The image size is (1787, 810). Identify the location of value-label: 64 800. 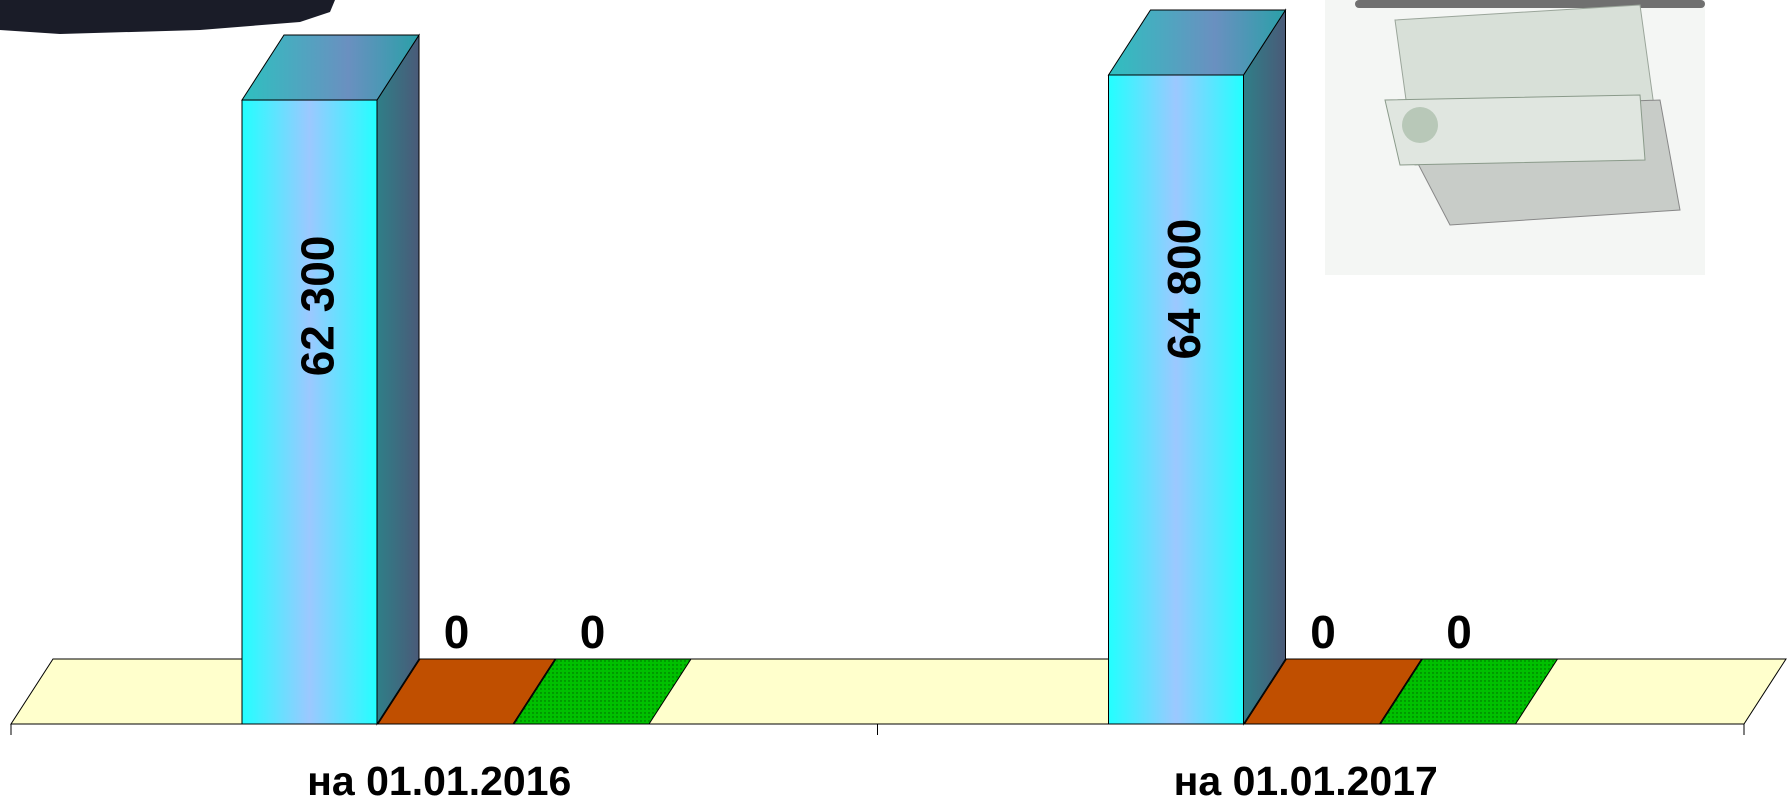
(1184, 289).